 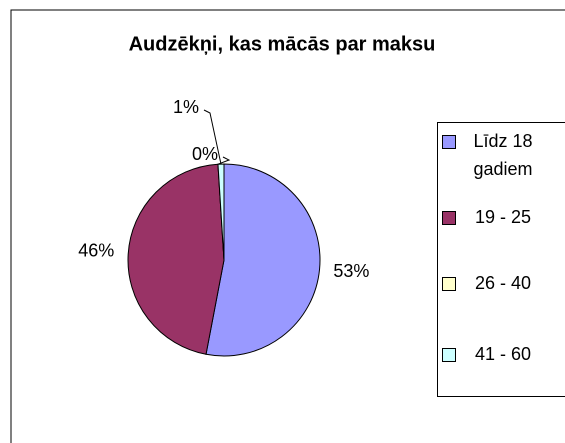 I want to click on legend-label: Līdz 18 gadiem, so click(x=503, y=155).